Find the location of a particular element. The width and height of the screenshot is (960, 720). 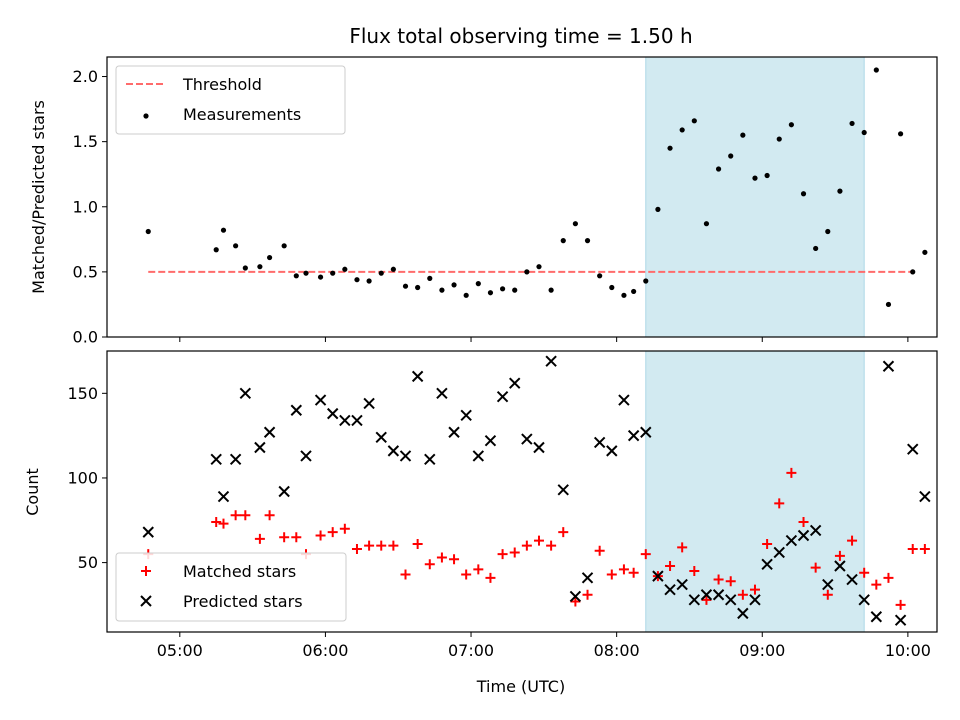

x-axis-label: Time (UTC) is located at coordinates (520, 686).